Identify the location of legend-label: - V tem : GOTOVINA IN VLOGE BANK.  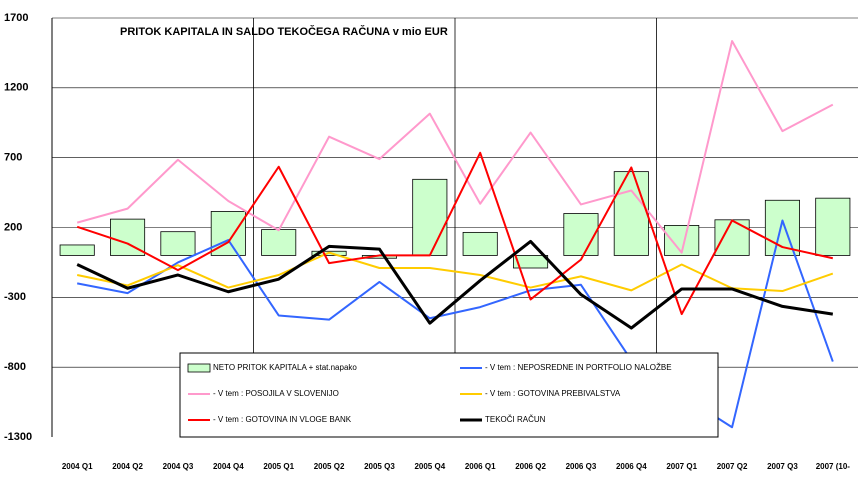
(282, 419).